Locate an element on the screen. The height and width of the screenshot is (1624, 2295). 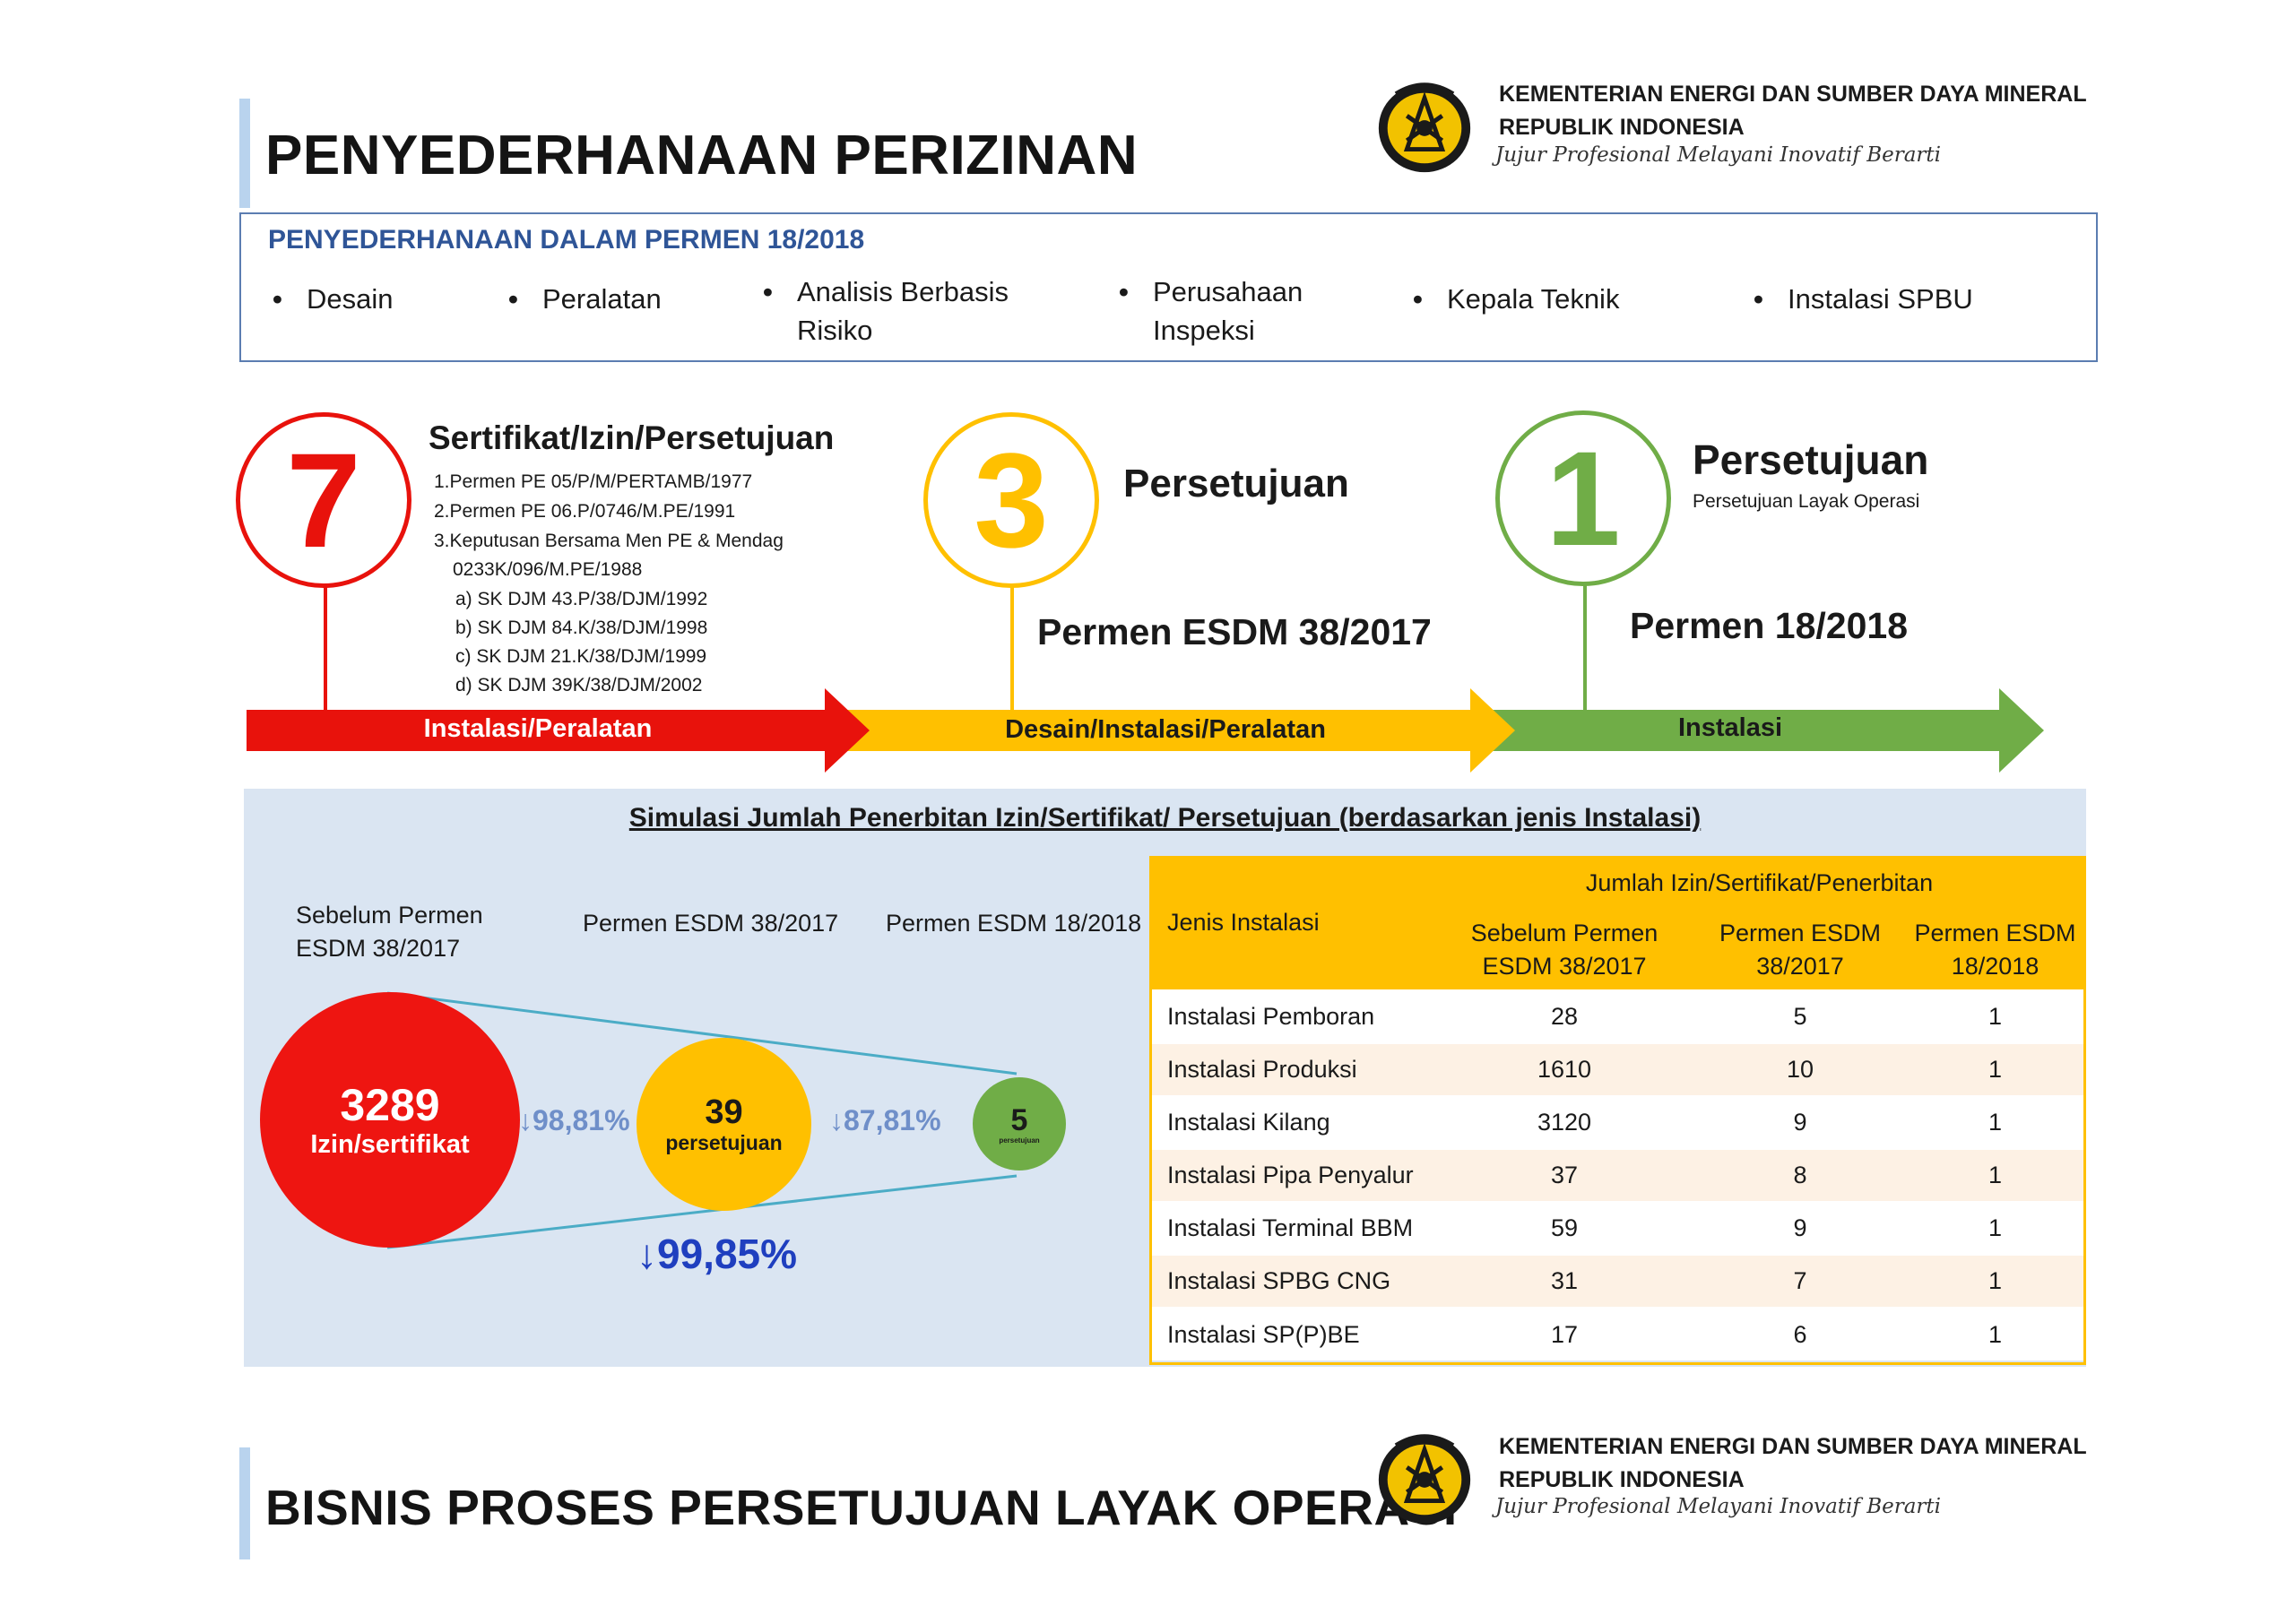
bottom-page-title: BISNIS PROSES PERSETUJUAN LAYAK OPERASI is located at coordinates (862, 1508).